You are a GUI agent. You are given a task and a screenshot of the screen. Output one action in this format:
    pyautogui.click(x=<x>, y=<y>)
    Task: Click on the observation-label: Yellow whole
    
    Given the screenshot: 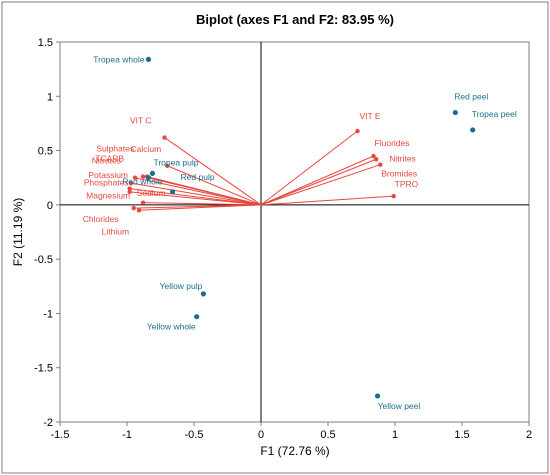 What is the action you would take?
    pyautogui.click(x=171, y=327)
    